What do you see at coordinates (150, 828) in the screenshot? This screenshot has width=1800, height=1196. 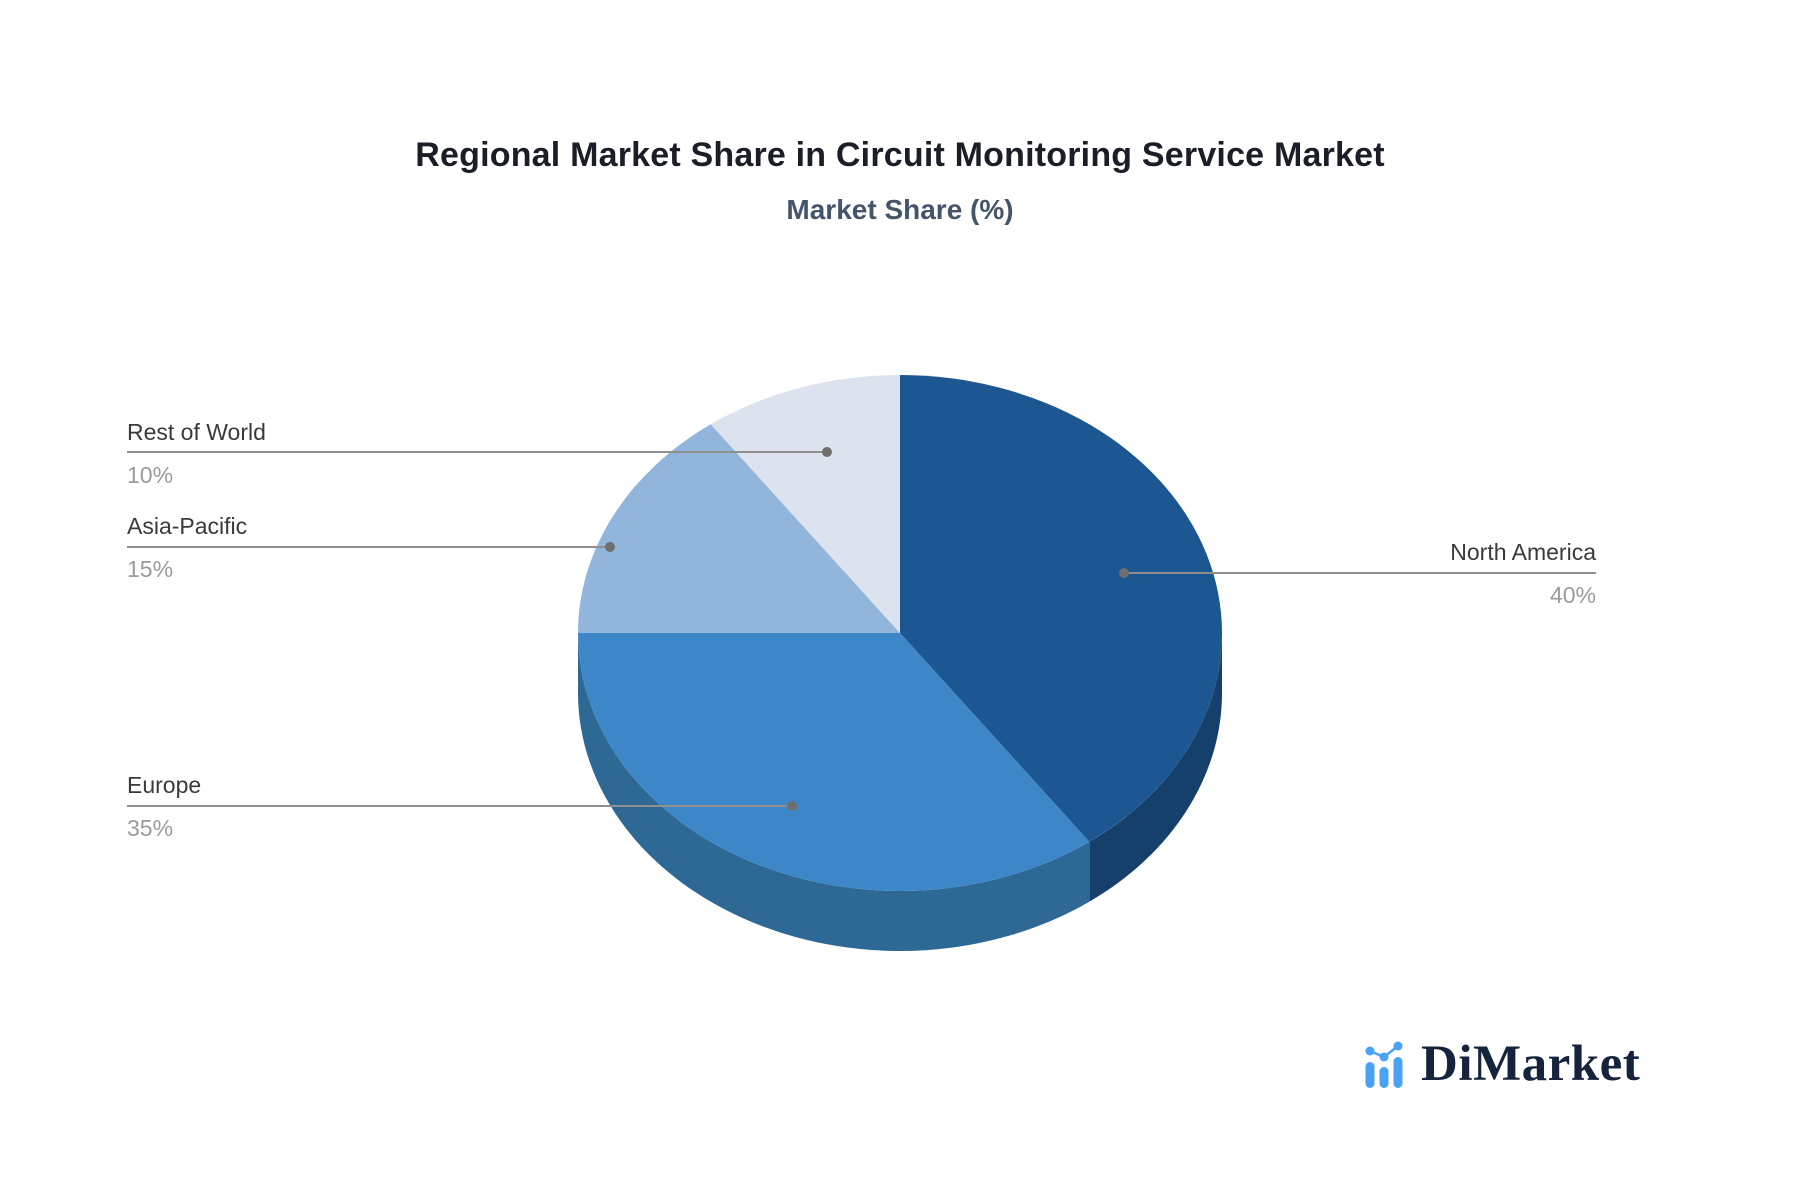 I see `slice-percent: 35%` at bounding box center [150, 828].